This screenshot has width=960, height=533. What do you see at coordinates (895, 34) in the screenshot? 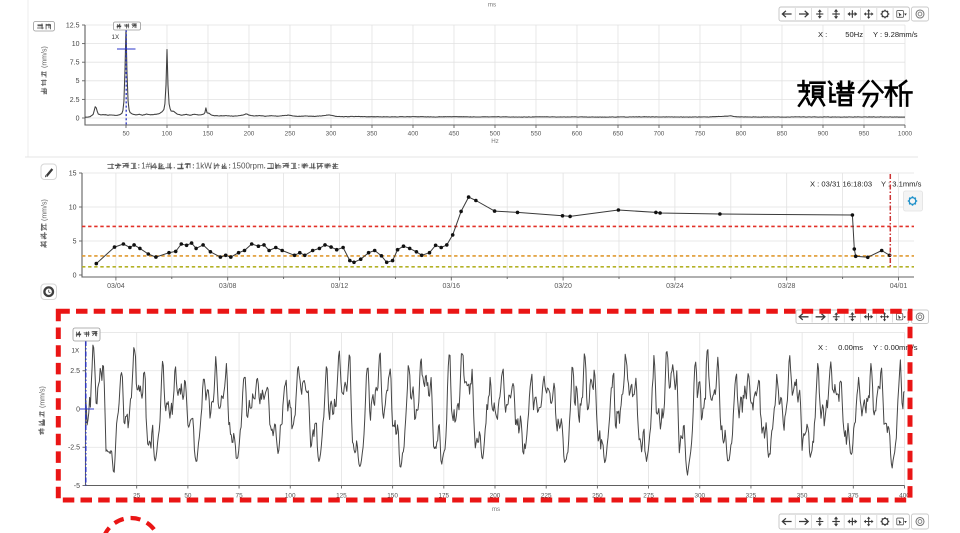
I see `svg-text: Y : 9.28mm/s` at bounding box center [895, 34].